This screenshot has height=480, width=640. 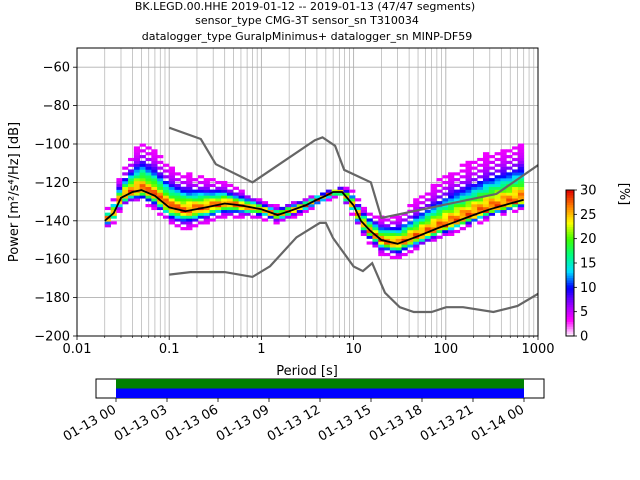 What do you see at coordinates (585, 264) in the screenshot?
I see `colorbar-ticks: 0 5 10 15 20 25 30` at bounding box center [585, 264].